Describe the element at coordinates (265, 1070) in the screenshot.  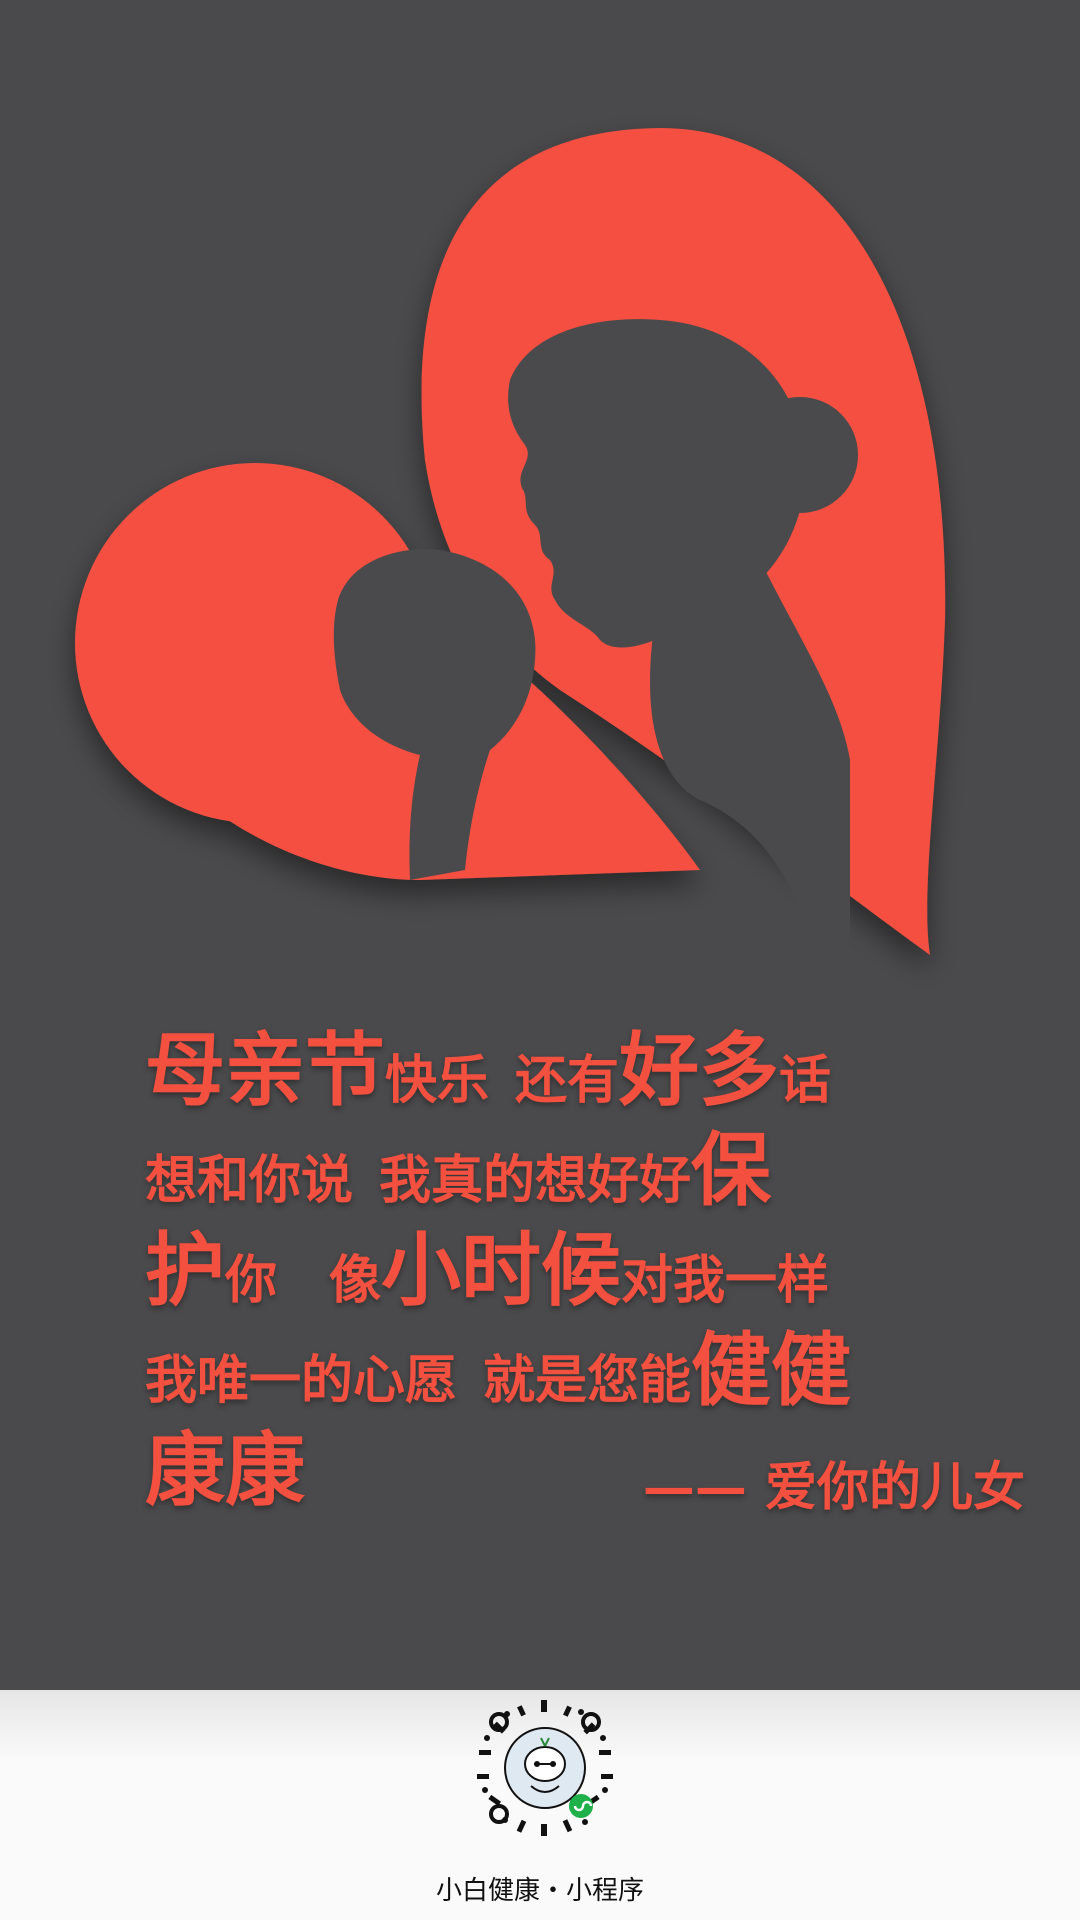
I see `poem-text: 母亲节` at that location.